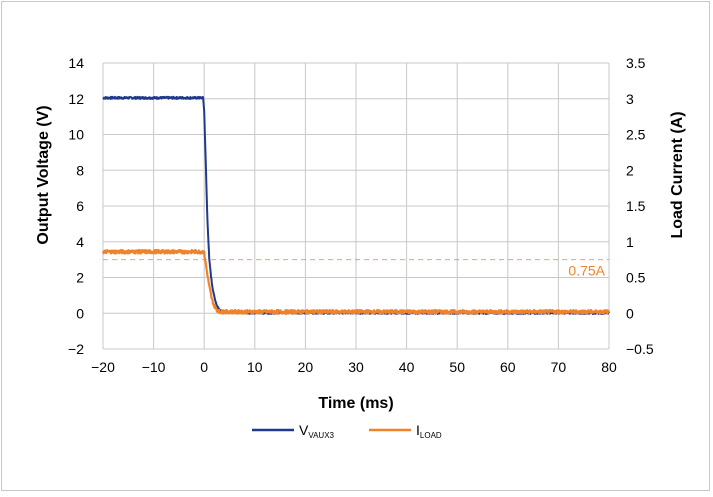 The height and width of the screenshot is (497, 713). What do you see at coordinates (636, 278) in the screenshot?
I see `y2-tick-label: 0.5` at bounding box center [636, 278].